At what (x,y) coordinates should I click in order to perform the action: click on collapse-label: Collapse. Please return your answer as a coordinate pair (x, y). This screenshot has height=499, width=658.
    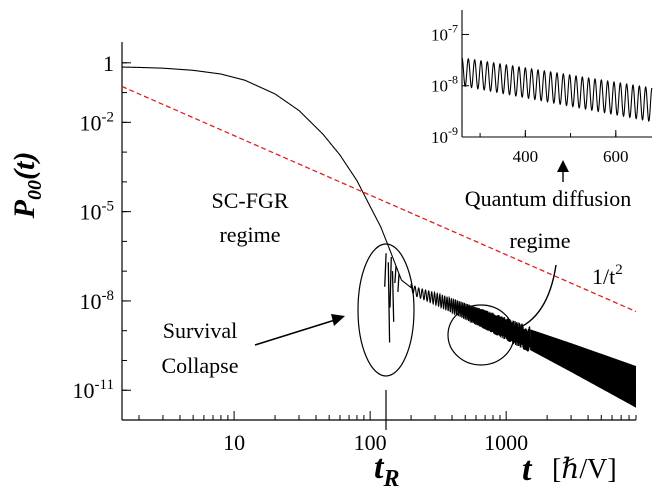
    Looking at the image, I should click on (200, 365).